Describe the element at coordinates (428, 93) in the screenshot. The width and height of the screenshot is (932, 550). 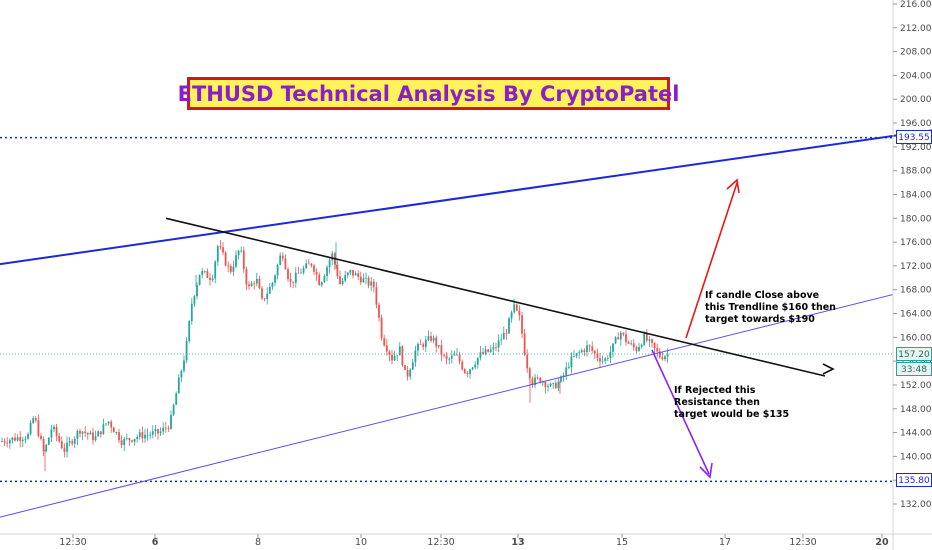
I see `chart-title-banner: ETHUSD Technical Analysis By CryptoPatel` at that location.